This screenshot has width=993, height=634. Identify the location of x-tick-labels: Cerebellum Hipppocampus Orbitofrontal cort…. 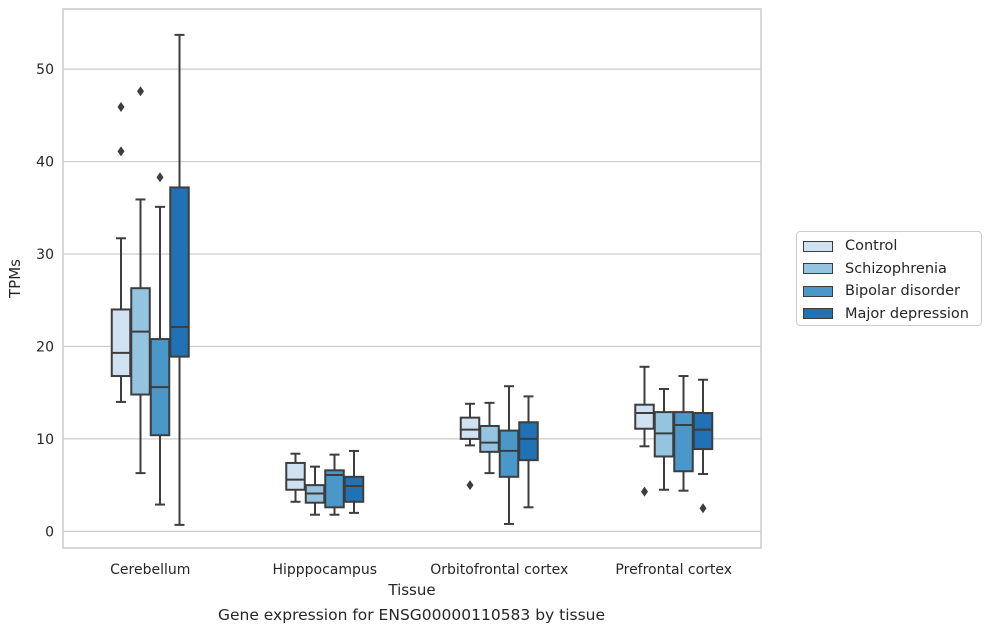
(421, 570).